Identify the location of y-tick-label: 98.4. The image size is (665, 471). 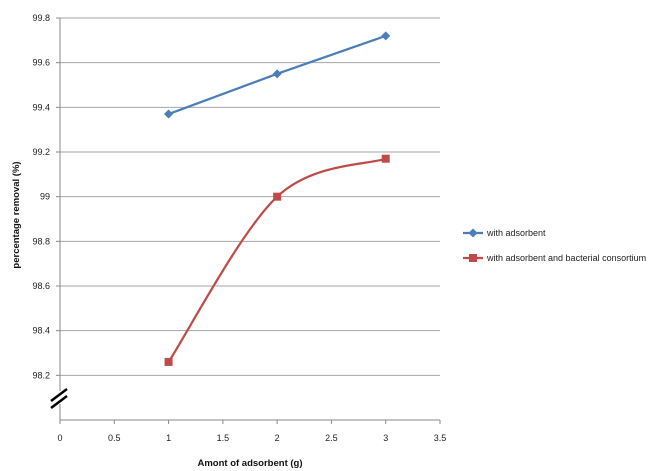
(41, 331).